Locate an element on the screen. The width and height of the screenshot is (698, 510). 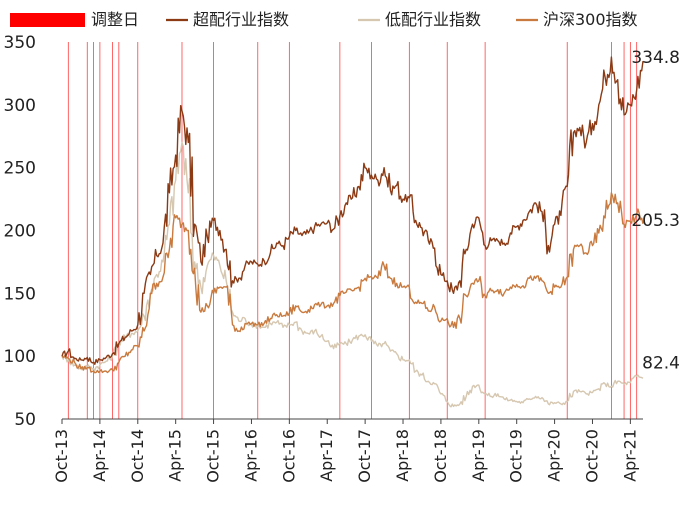
legend-label-3: 沪深300指数 is located at coordinates (590, 19).